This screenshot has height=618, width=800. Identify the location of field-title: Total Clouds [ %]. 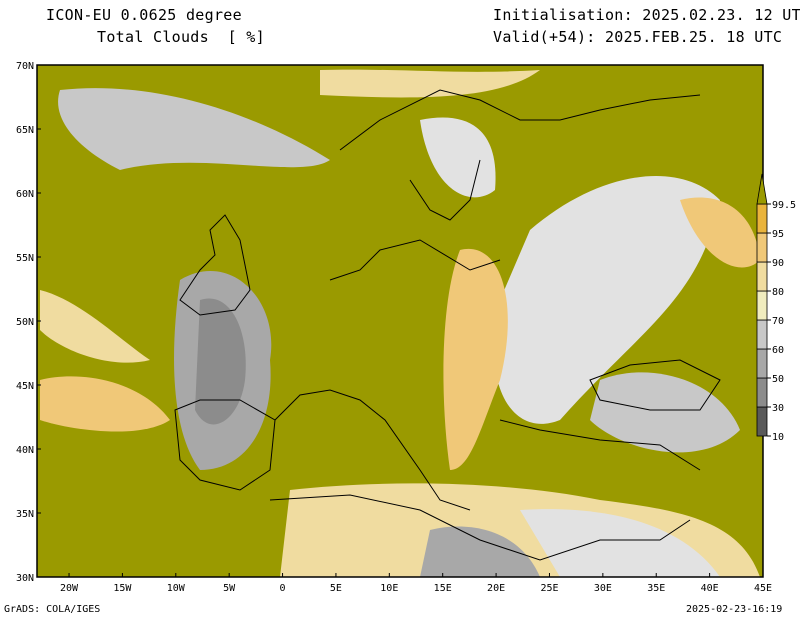
(181, 37).